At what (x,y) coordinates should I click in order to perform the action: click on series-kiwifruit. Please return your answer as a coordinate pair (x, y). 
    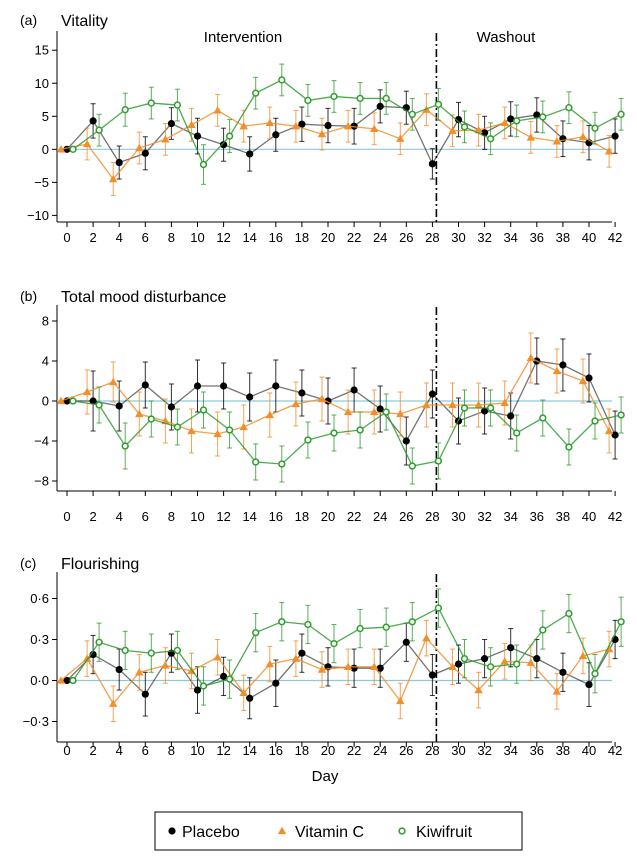
    Looking at the image, I should click on (347, 435).